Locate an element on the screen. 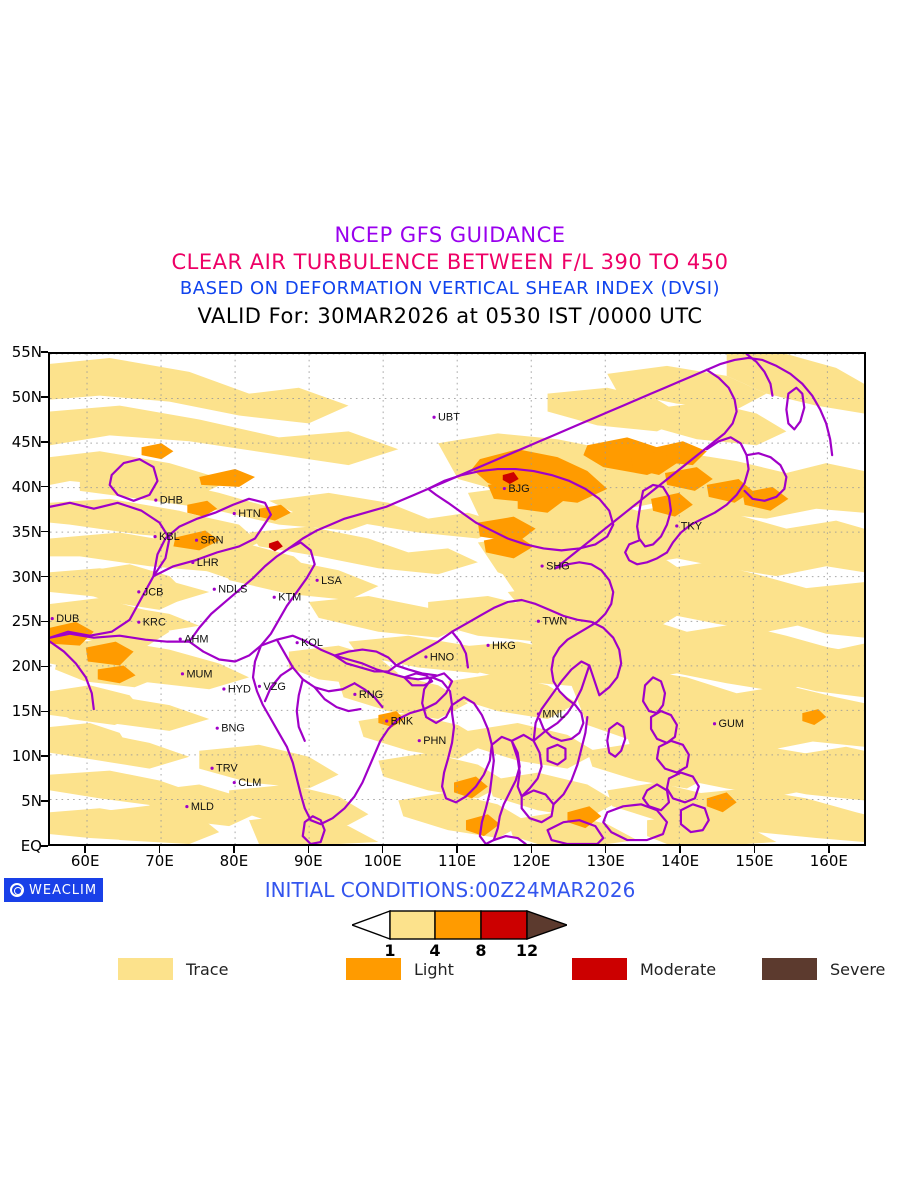 Image resolution: width=900 pixels, height=1200 pixels. city-label: BJG is located at coordinates (518, 489).